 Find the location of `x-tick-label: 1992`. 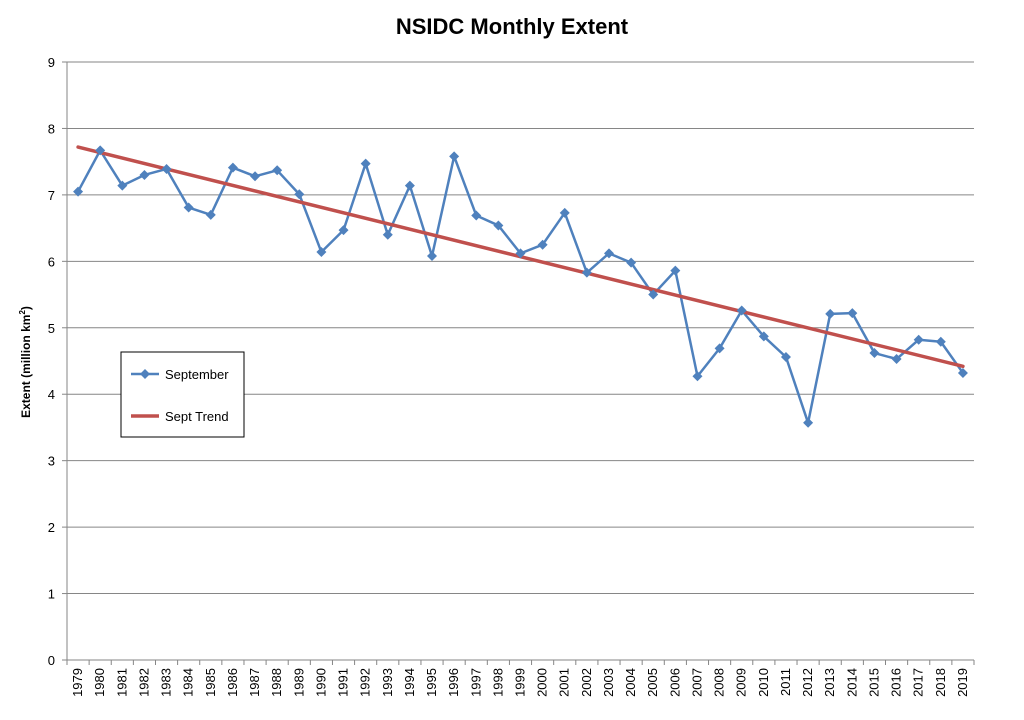

x-tick-label: 1992 is located at coordinates (365, 682).